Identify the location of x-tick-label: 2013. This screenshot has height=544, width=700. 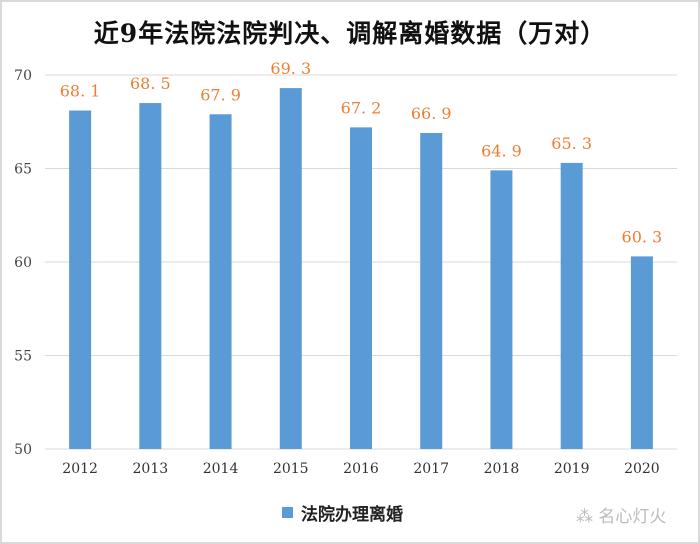
(151, 469).